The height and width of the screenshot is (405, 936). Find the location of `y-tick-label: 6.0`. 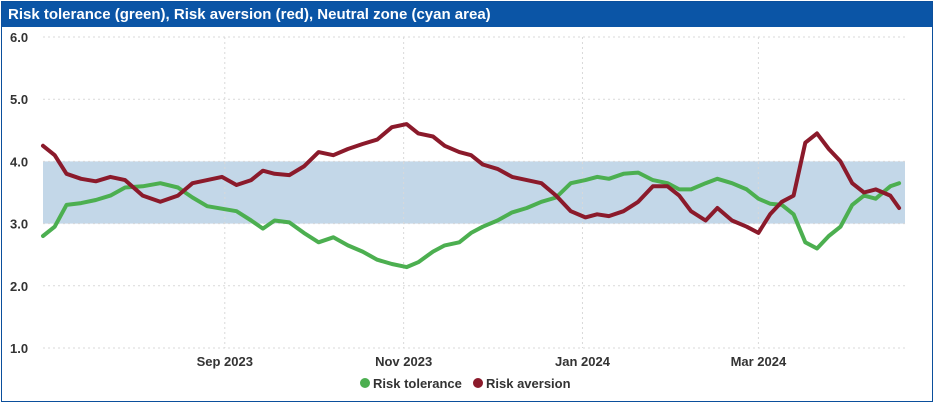

y-tick-label: 6.0 is located at coordinates (19, 37).